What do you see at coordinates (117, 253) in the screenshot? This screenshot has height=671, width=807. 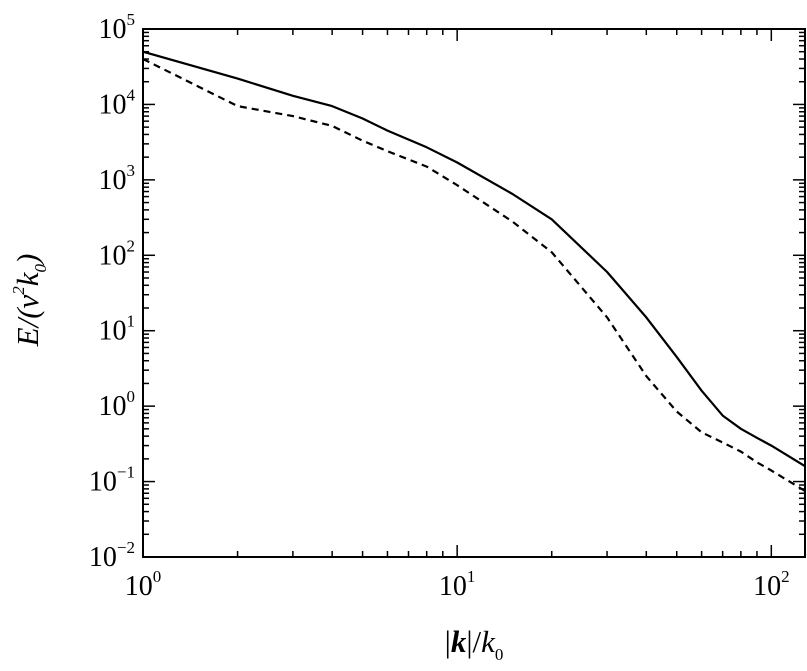 I see `y-tick-label: 10²` at bounding box center [117, 253].